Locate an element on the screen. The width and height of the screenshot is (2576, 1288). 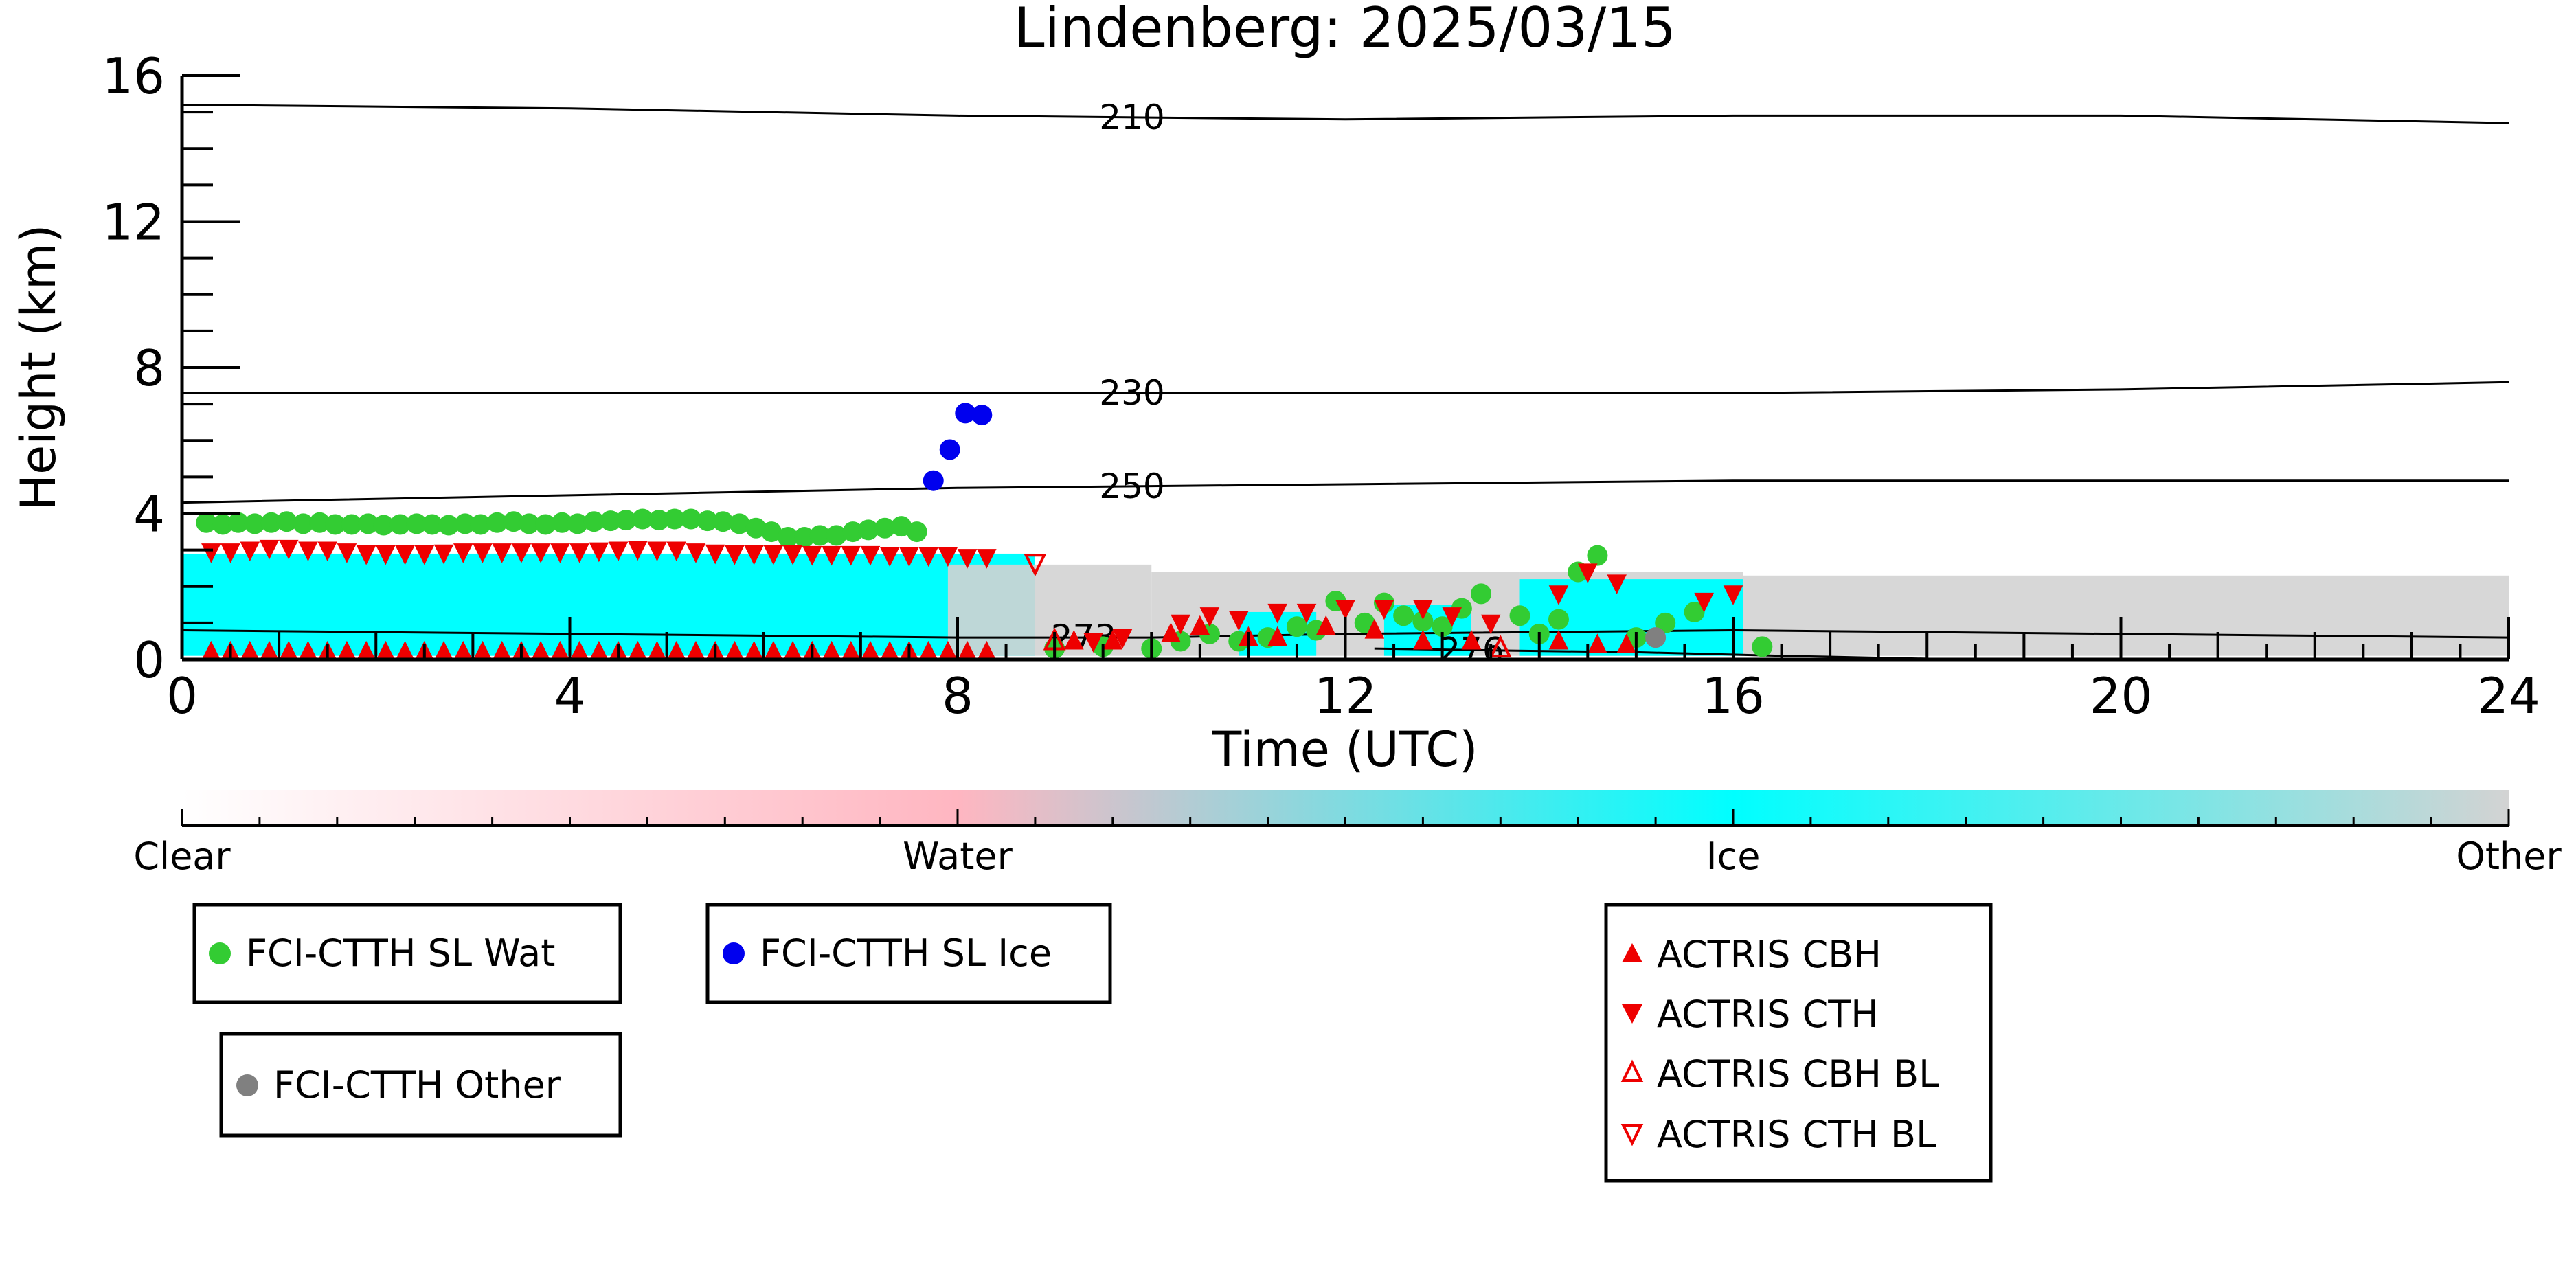
series-actris-cbh is located at coordinates (919, 638).